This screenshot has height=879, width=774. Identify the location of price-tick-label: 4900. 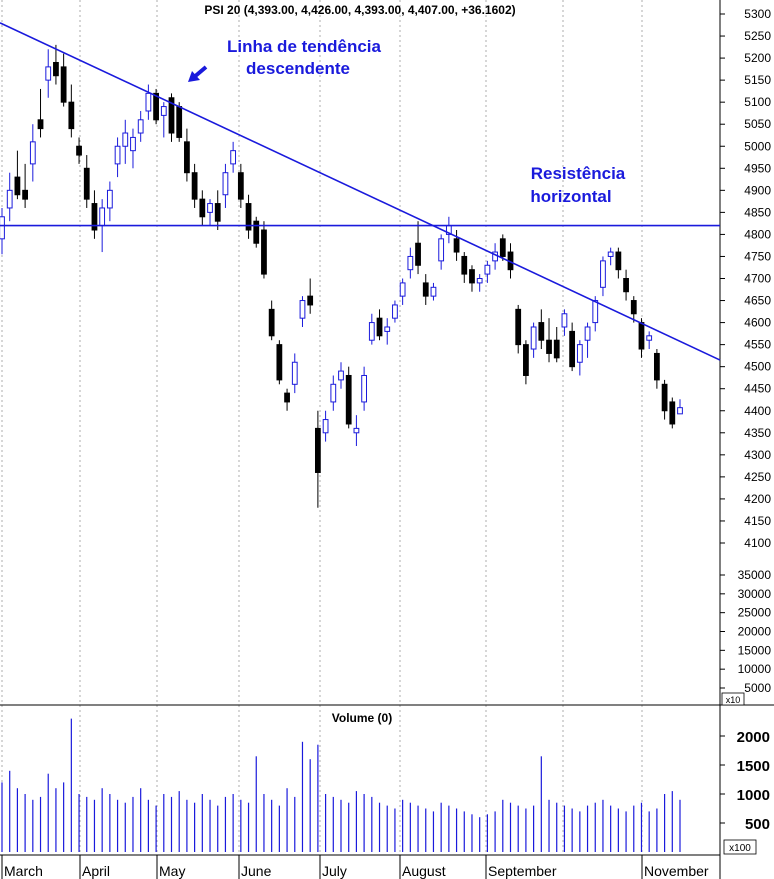
(757, 190).